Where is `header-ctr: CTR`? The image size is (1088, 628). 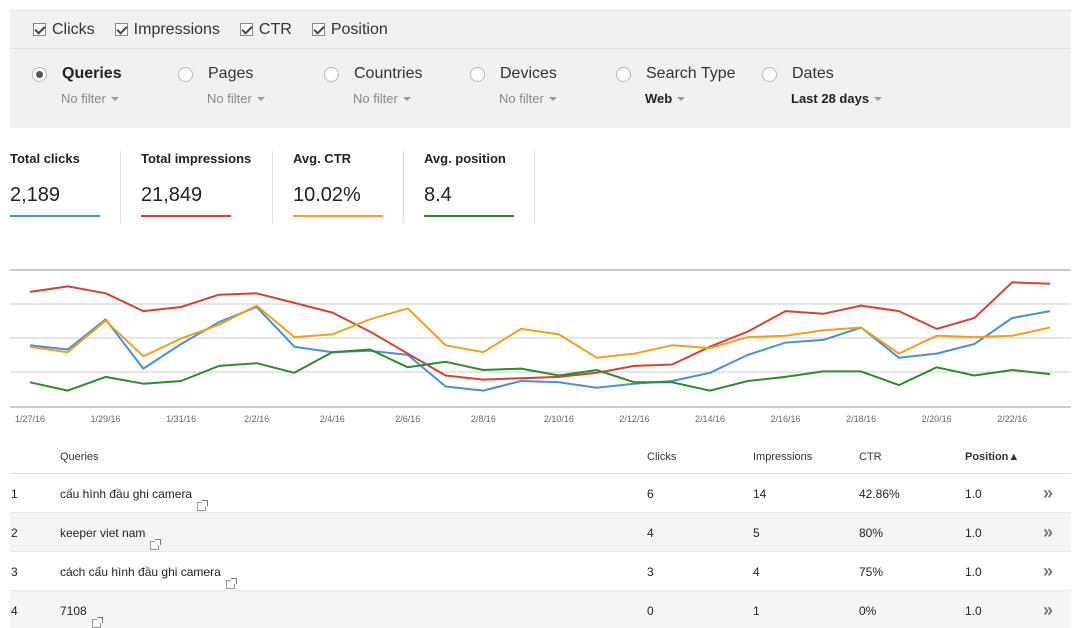
header-ctr: CTR is located at coordinates (870, 457).